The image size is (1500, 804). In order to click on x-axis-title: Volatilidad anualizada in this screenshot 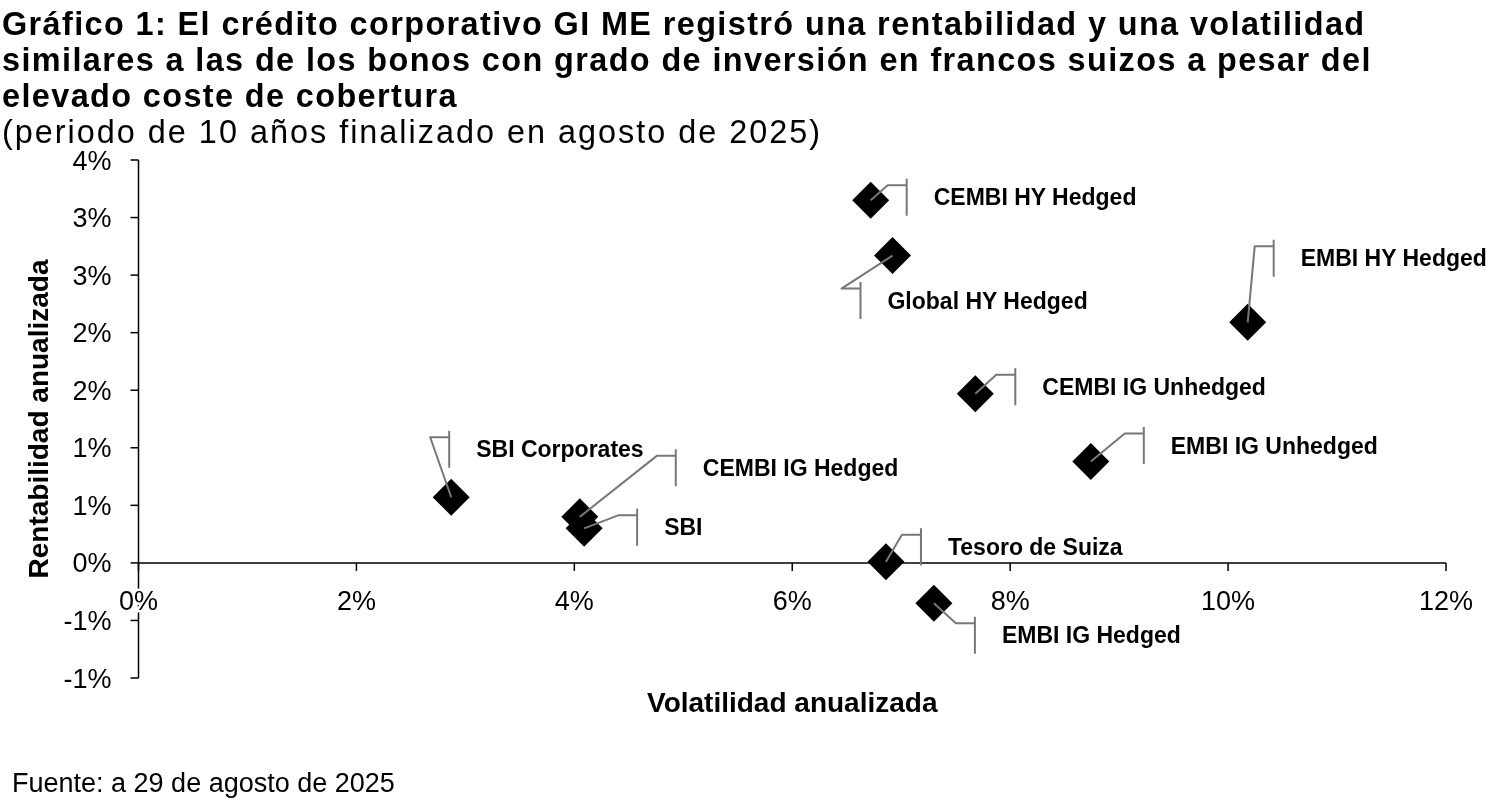, I will do `click(792, 702)`.